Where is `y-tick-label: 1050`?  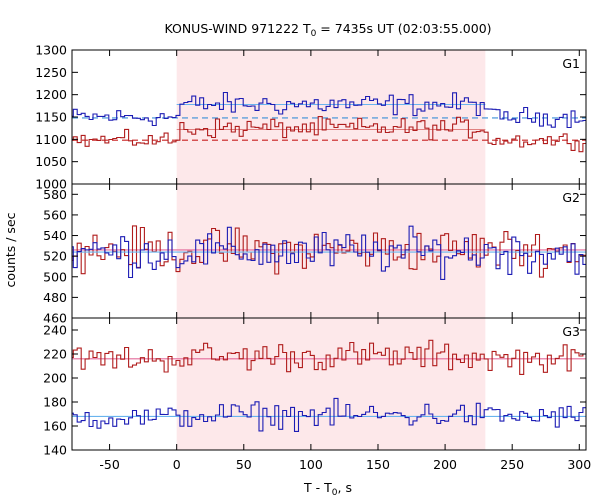 y-tick-label: 1050 is located at coordinates (51, 161).